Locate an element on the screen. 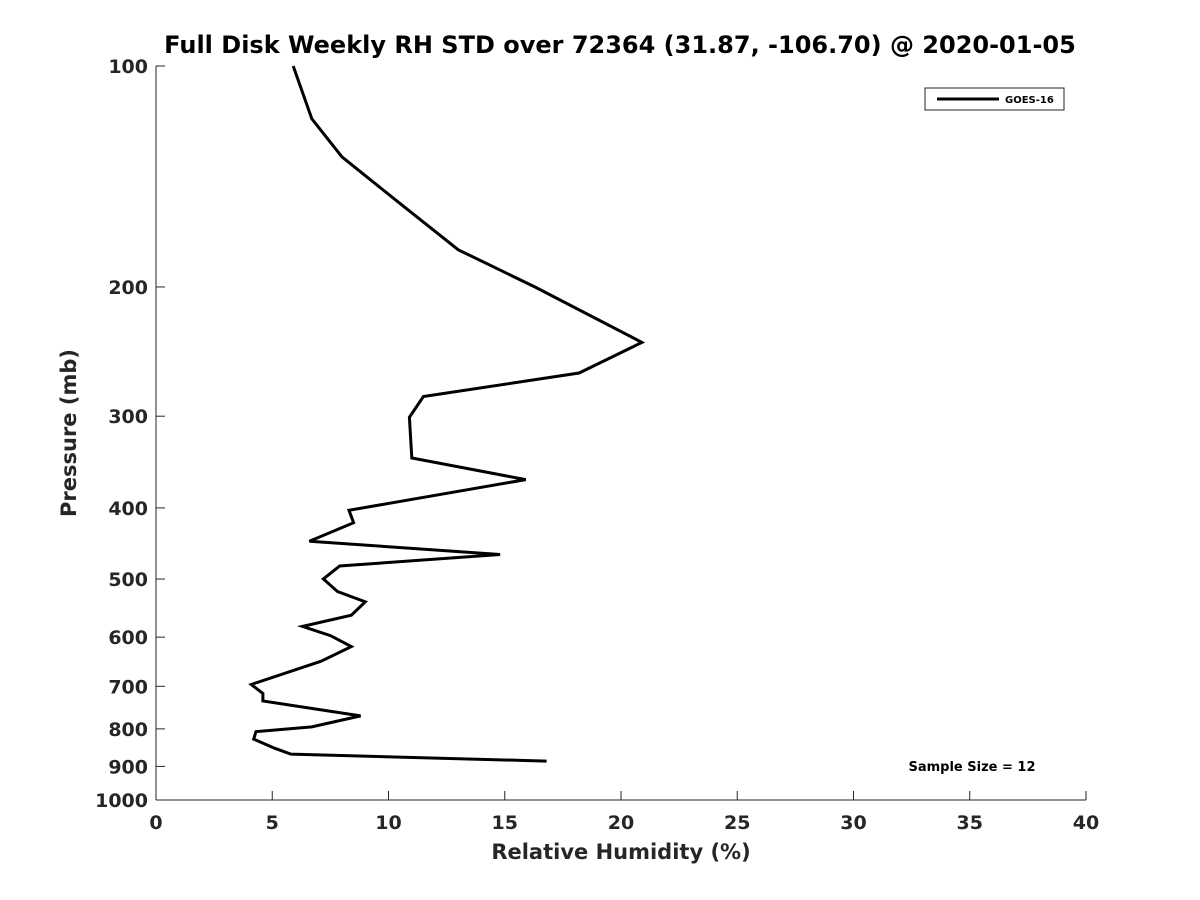 The width and height of the screenshot is (1200, 900). x-tick-label: 25 is located at coordinates (737, 823).